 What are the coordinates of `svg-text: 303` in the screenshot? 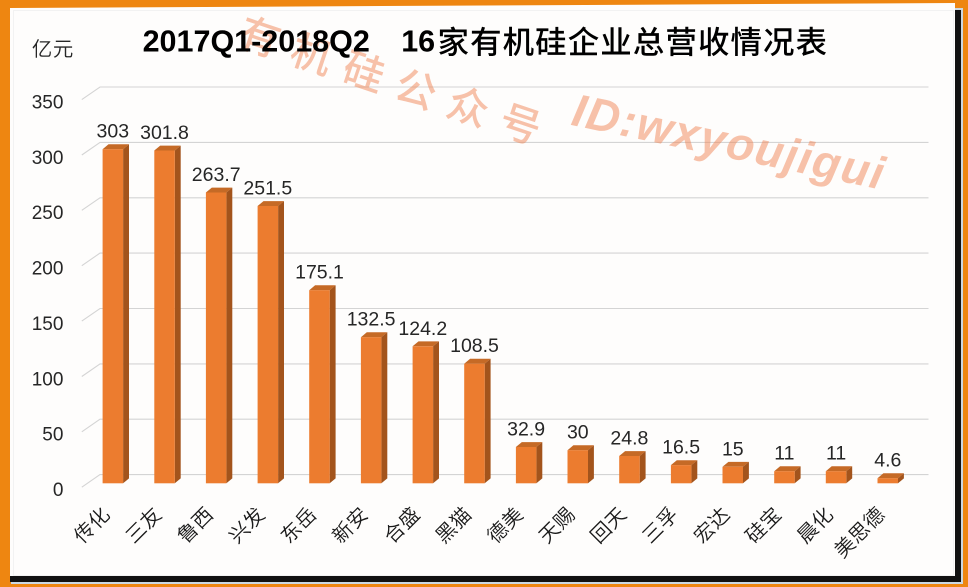 It's located at (113, 132).